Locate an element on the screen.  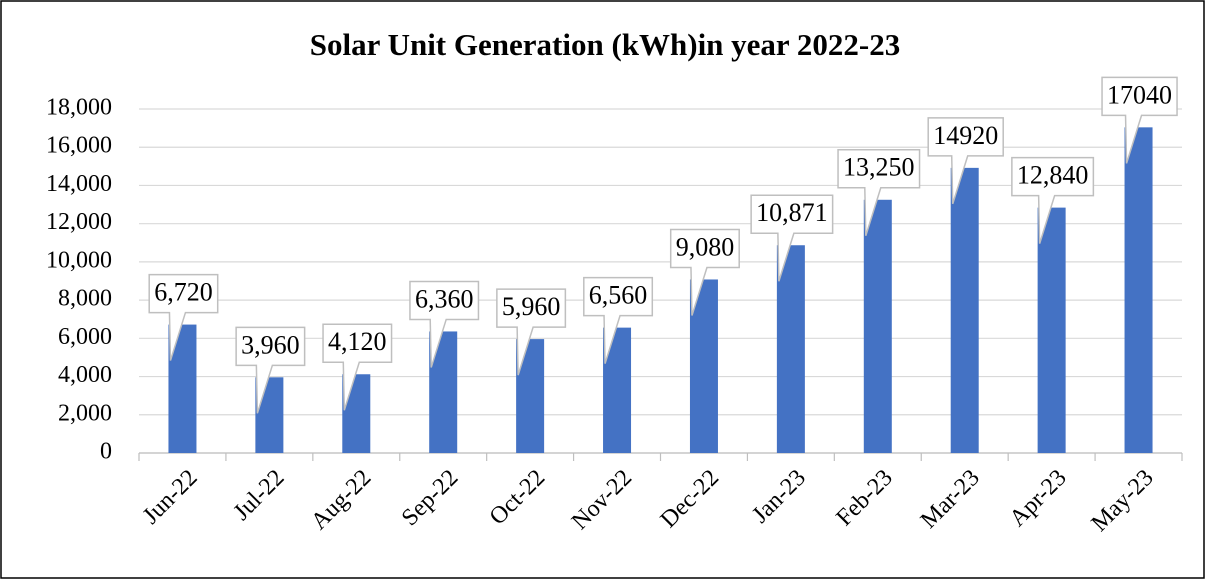
y-tick-label: 10,000 is located at coordinates (79, 260).